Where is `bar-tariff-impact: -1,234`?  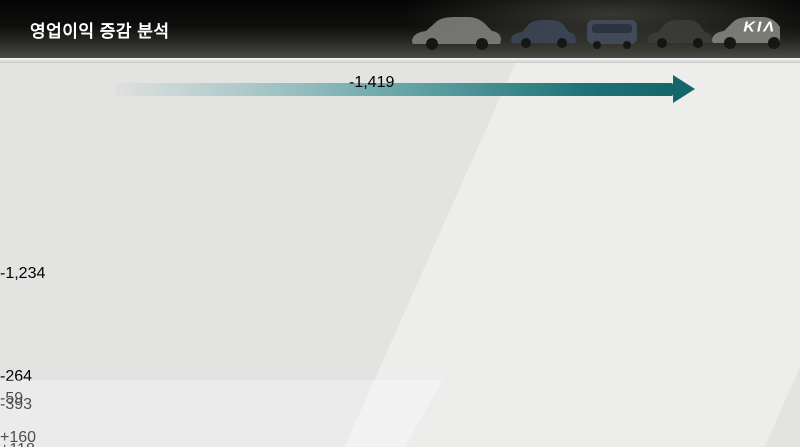
bar-tariff-impact: -1,234 is located at coordinates (24, 316).